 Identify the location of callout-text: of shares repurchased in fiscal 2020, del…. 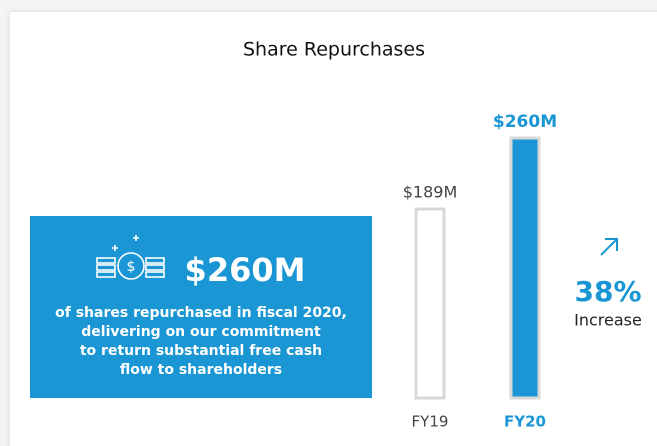
(201, 341).